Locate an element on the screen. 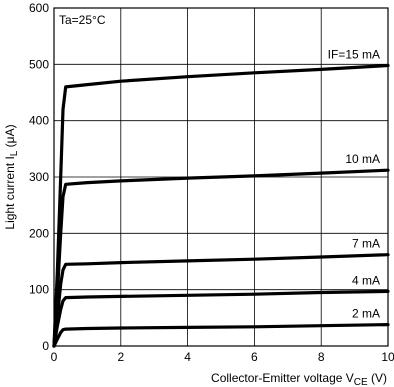 The image size is (394, 387). y-tick-label: 0 is located at coordinates (45, 346).